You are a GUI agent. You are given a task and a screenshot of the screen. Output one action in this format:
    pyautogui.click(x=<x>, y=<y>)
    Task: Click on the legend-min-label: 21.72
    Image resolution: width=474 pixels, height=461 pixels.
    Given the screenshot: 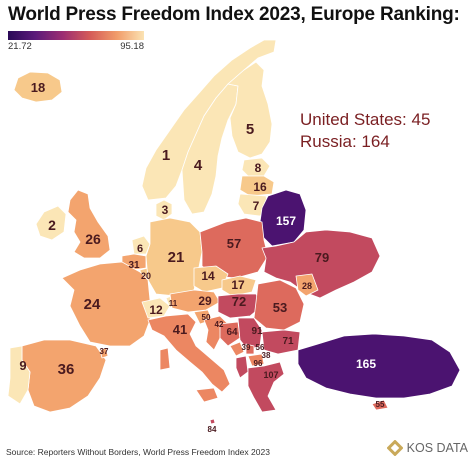 What is the action you would take?
    pyautogui.click(x=20, y=46)
    